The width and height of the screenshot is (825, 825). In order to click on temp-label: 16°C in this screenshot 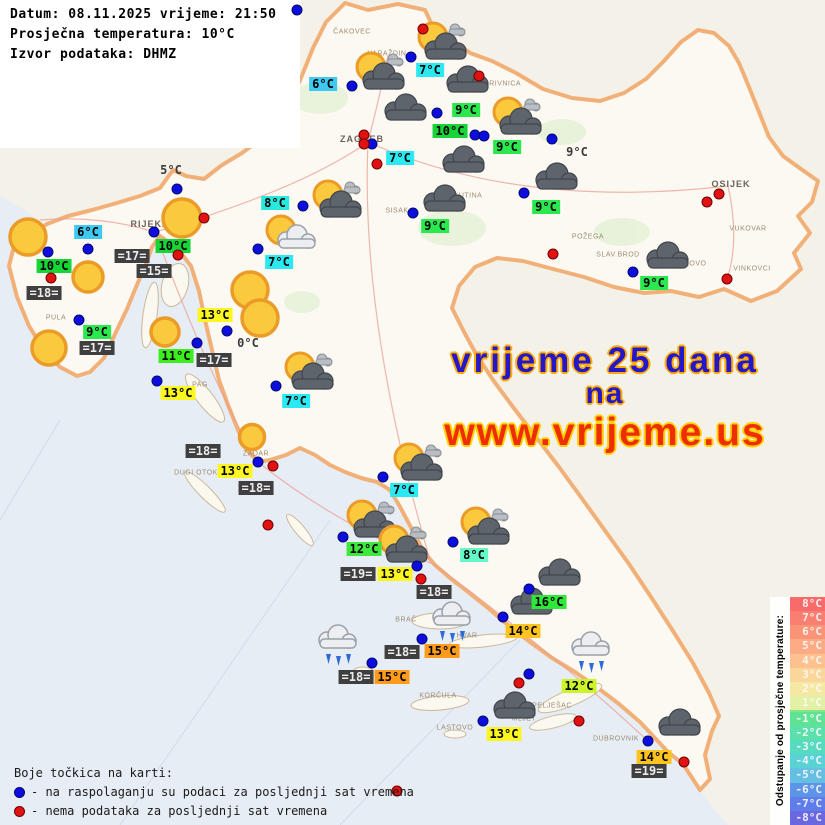, I will do `click(549, 602)`.